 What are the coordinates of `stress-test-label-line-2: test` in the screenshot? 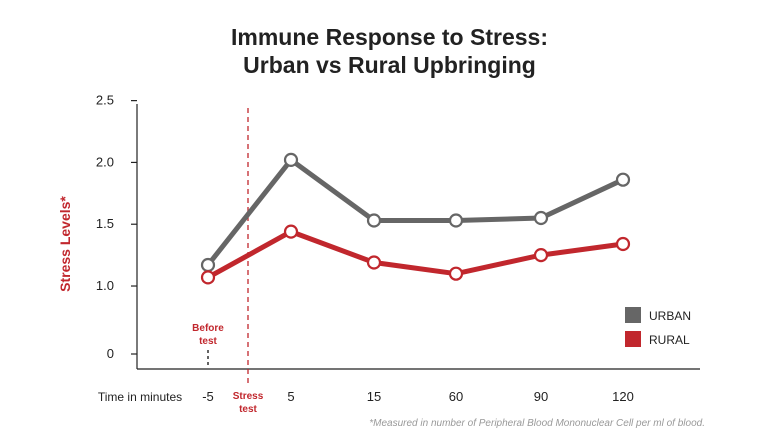 It's located at (248, 409).